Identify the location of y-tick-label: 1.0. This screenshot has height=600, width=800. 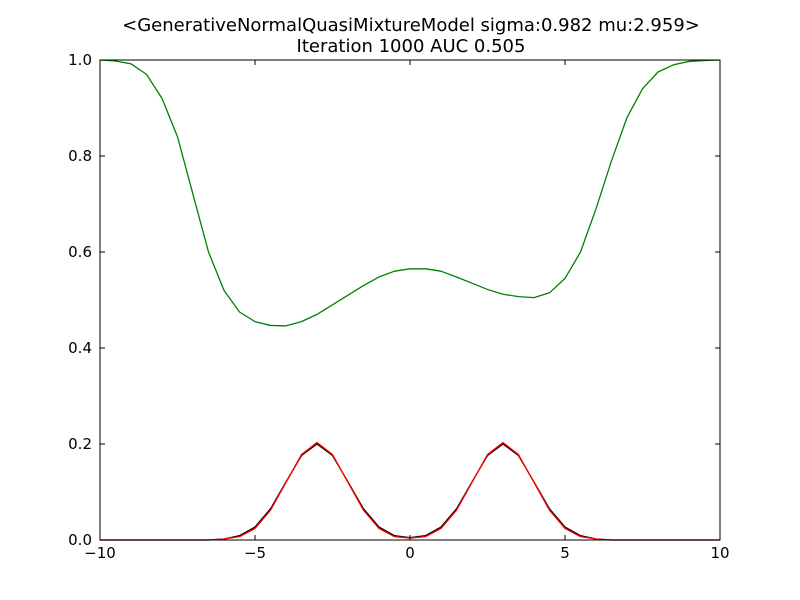
(80, 60).